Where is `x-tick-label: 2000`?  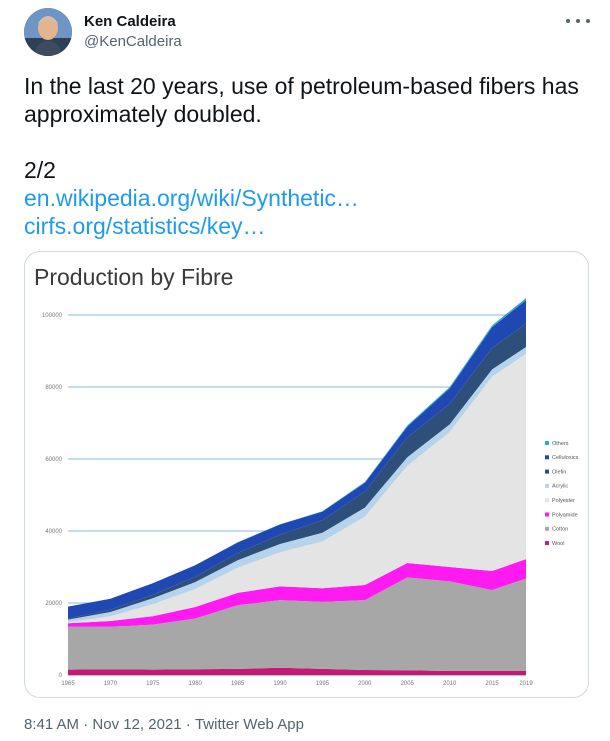 x-tick-label: 2000 is located at coordinates (365, 684).